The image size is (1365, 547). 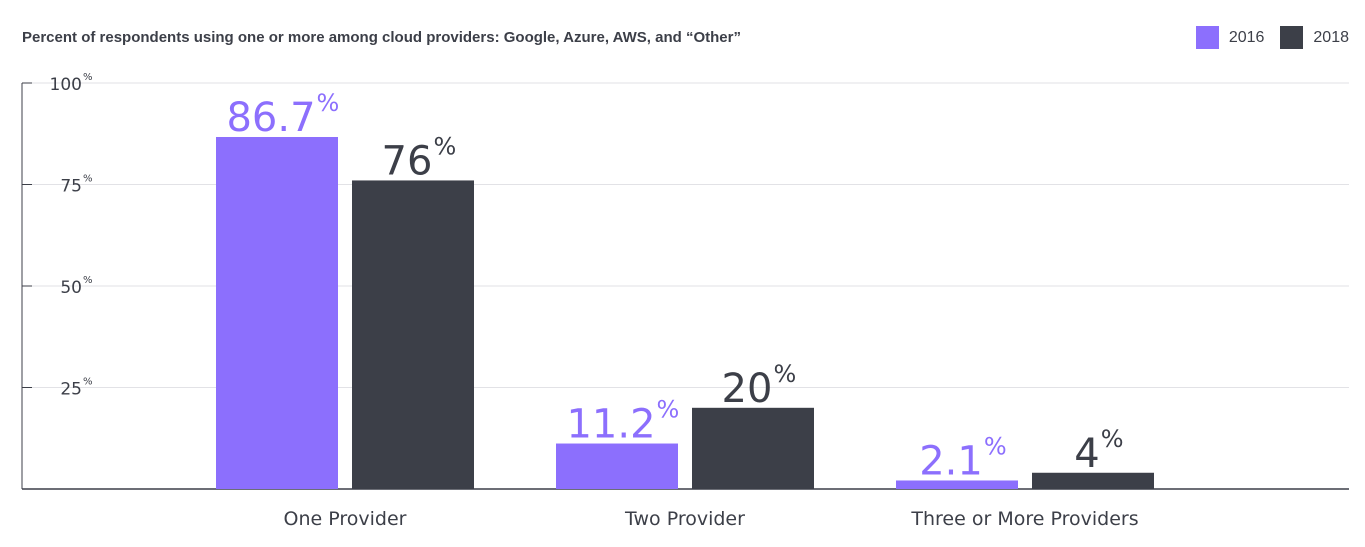 What do you see at coordinates (951, 461) in the screenshot?
I see `data-label-2016-3: 2.1` at bounding box center [951, 461].